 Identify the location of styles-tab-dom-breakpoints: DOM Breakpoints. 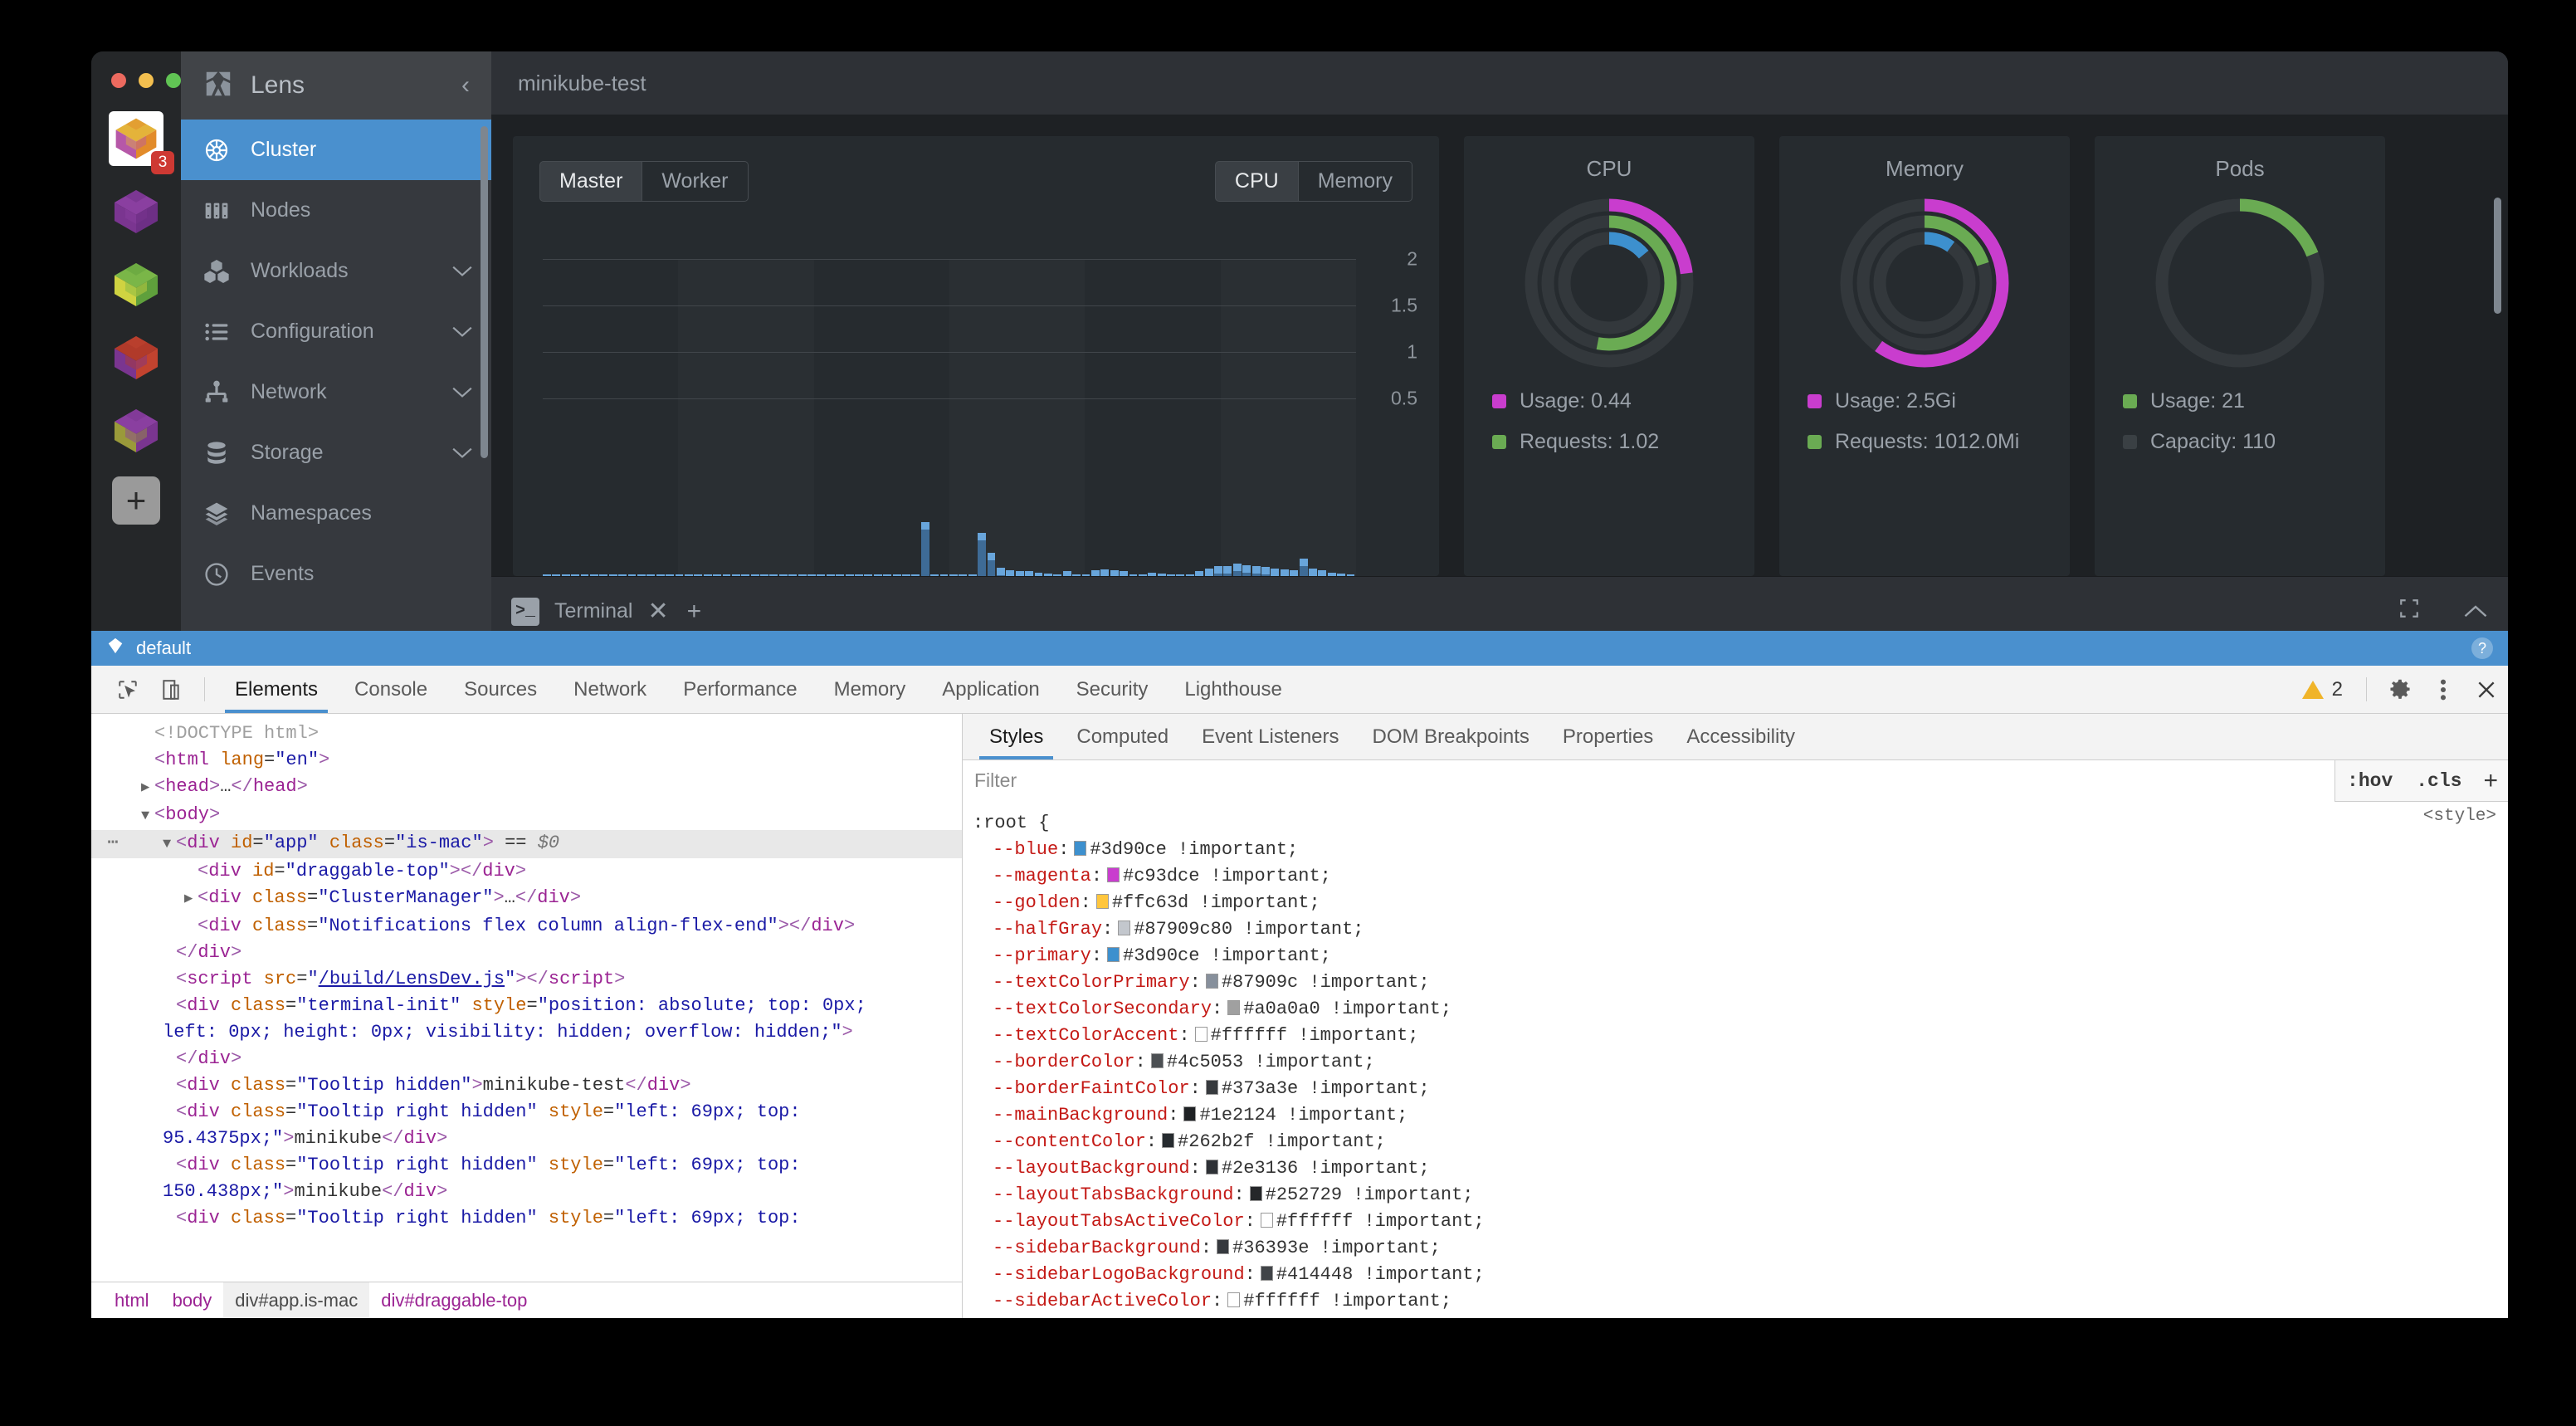
(1451, 736).